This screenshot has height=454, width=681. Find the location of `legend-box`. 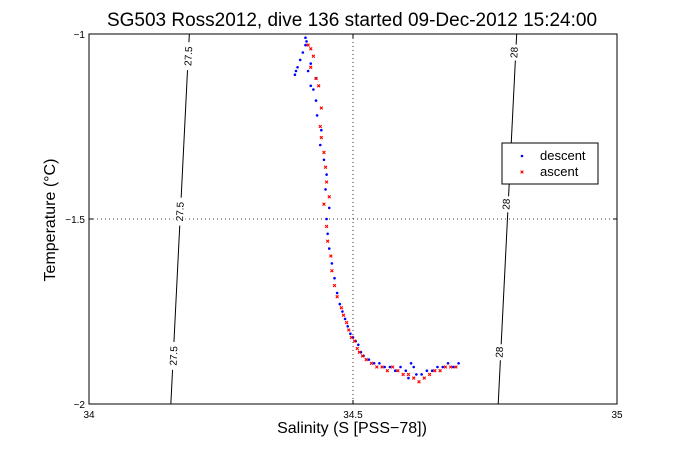

legend-box is located at coordinates (550, 163).